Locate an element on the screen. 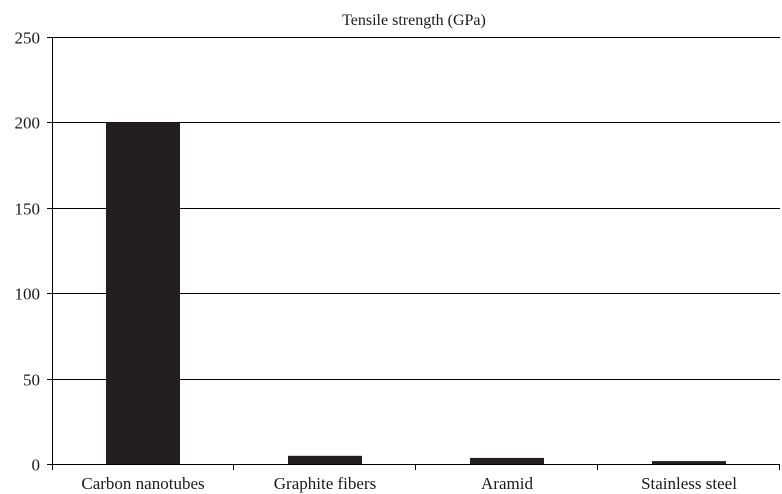 The width and height of the screenshot is (782, 494). x-tick-label-aramid: Aramid is located at coordinates (507, 483).